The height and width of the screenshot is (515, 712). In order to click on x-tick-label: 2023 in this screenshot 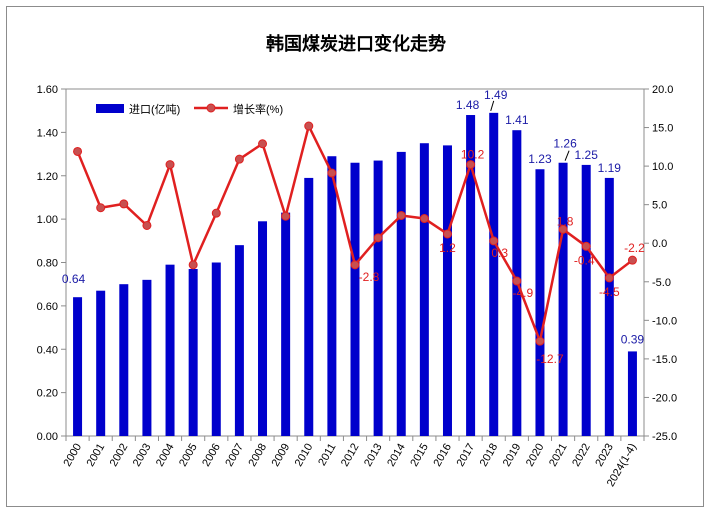, I will do `click(604, 455)`.